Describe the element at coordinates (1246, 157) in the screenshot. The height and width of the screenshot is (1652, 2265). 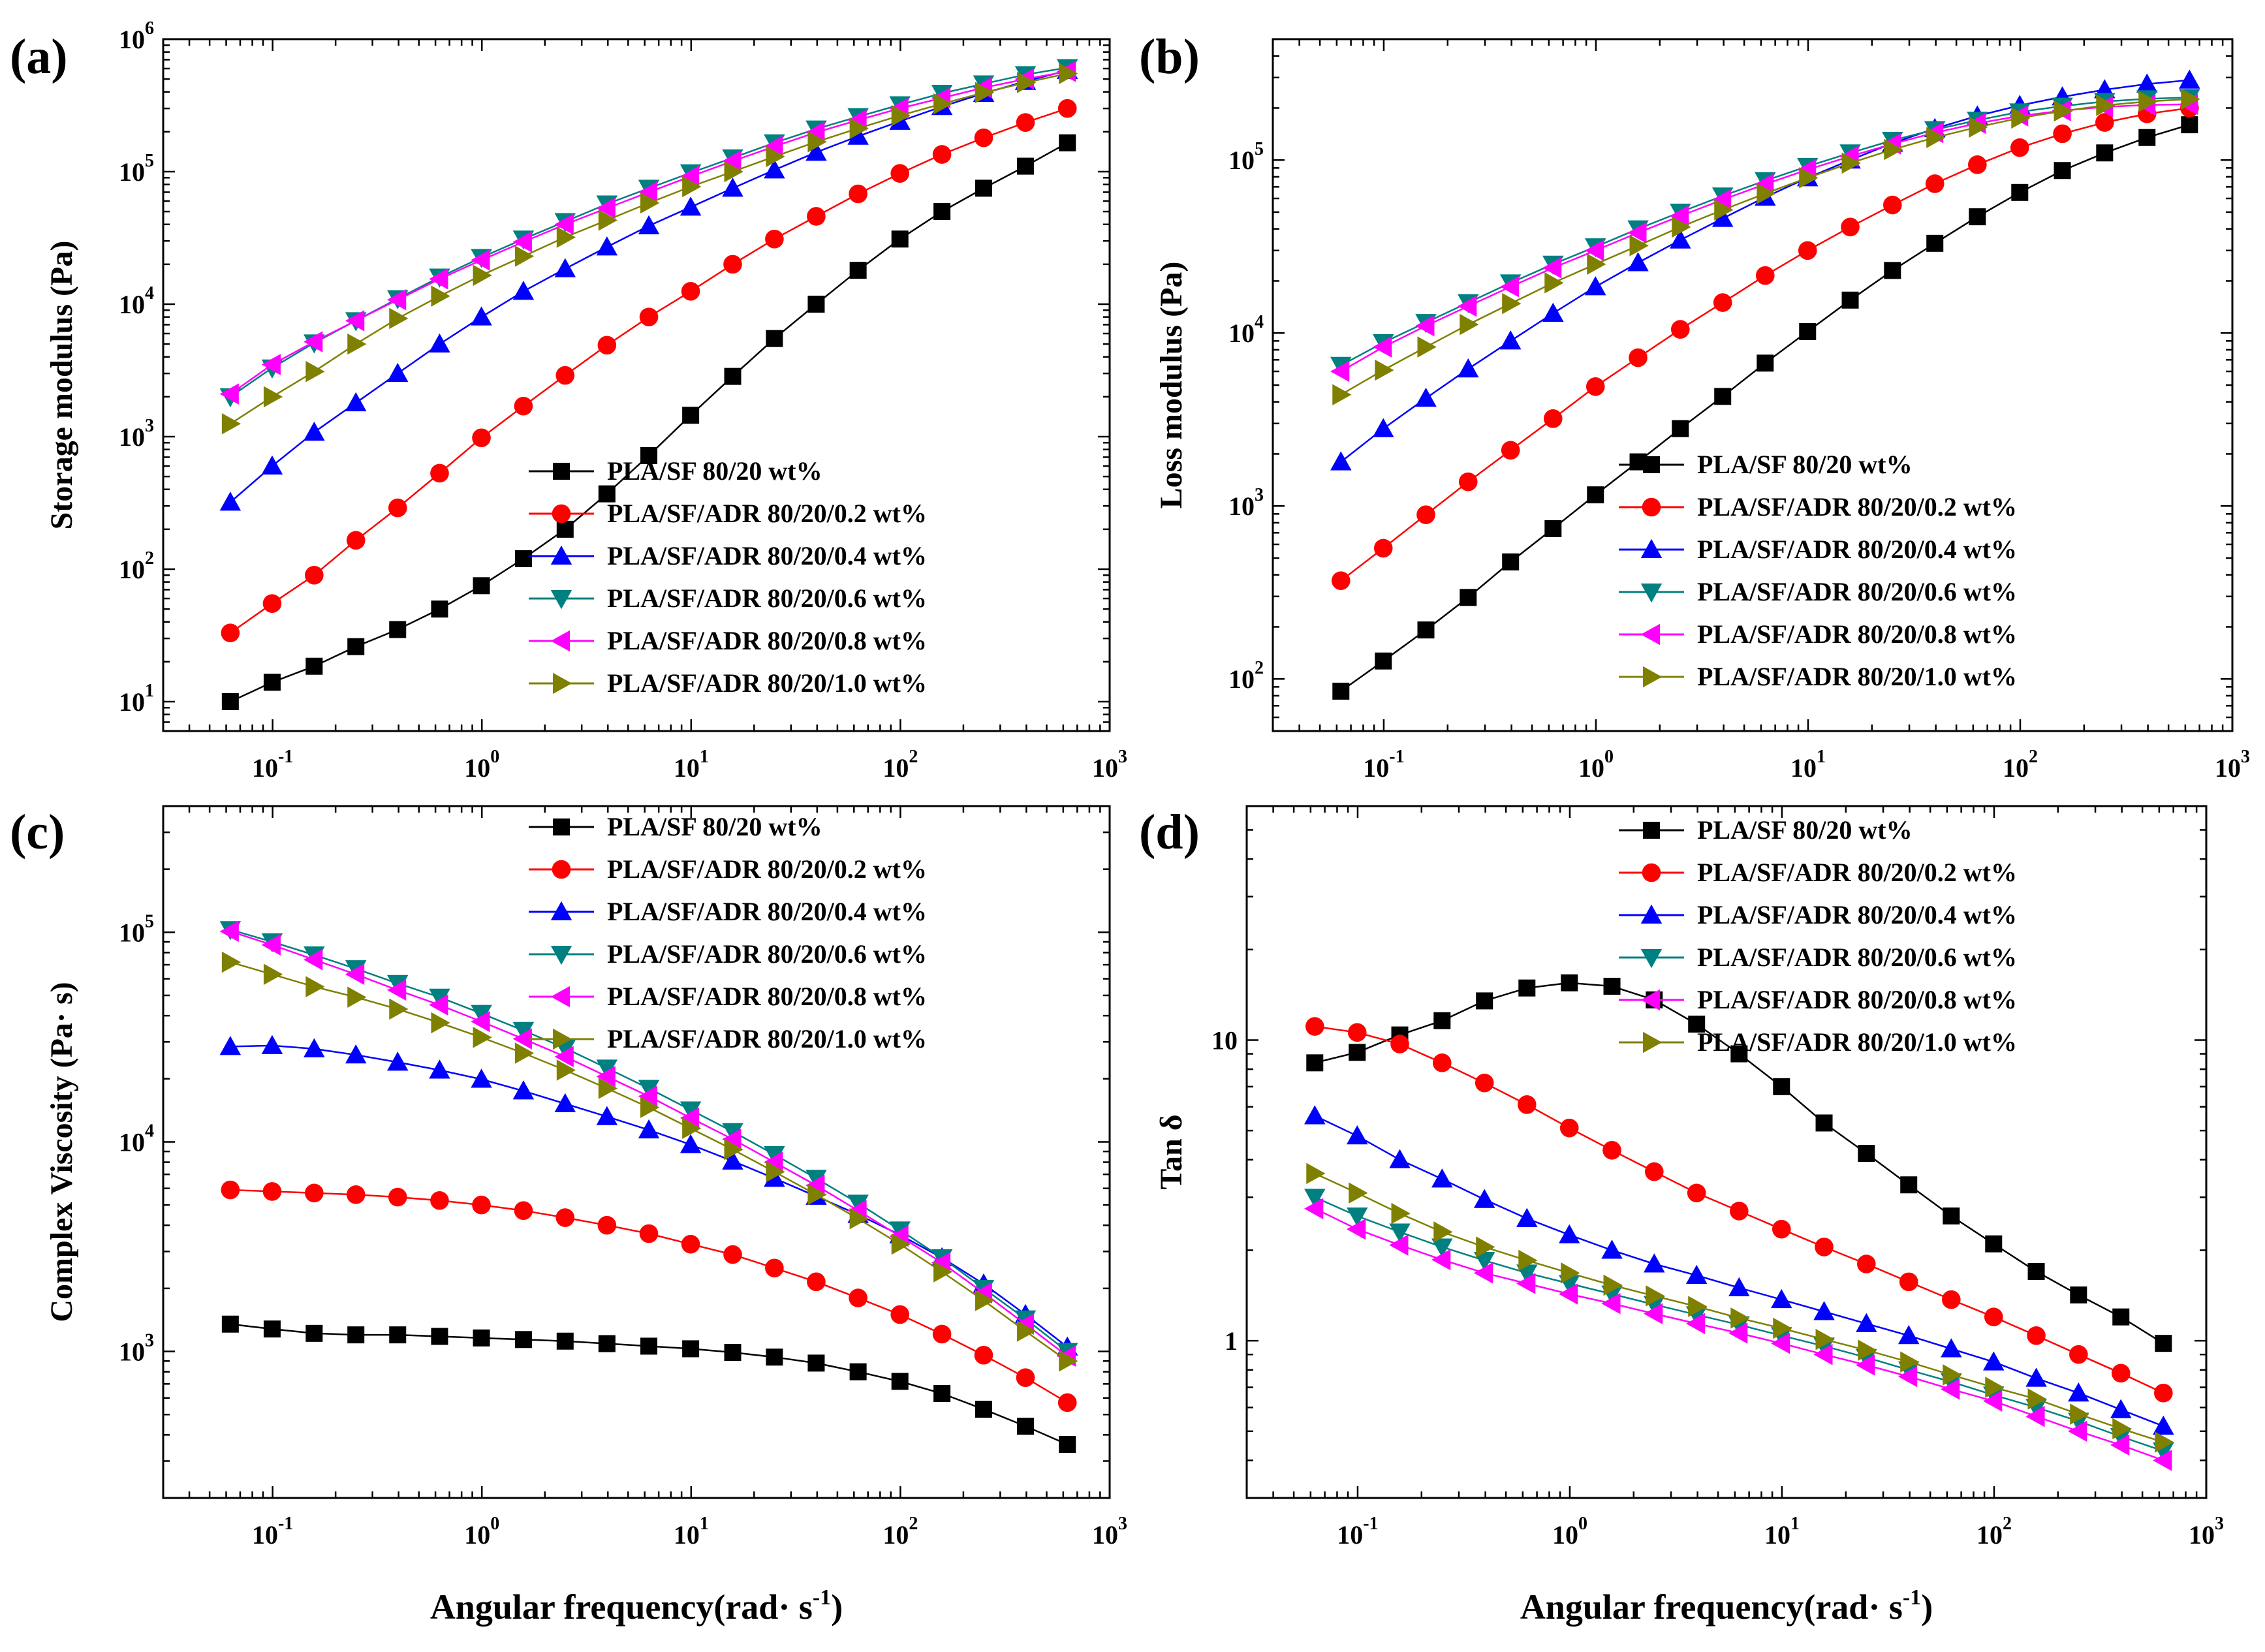
I see `y-tick-label: 10⁵` at that location.